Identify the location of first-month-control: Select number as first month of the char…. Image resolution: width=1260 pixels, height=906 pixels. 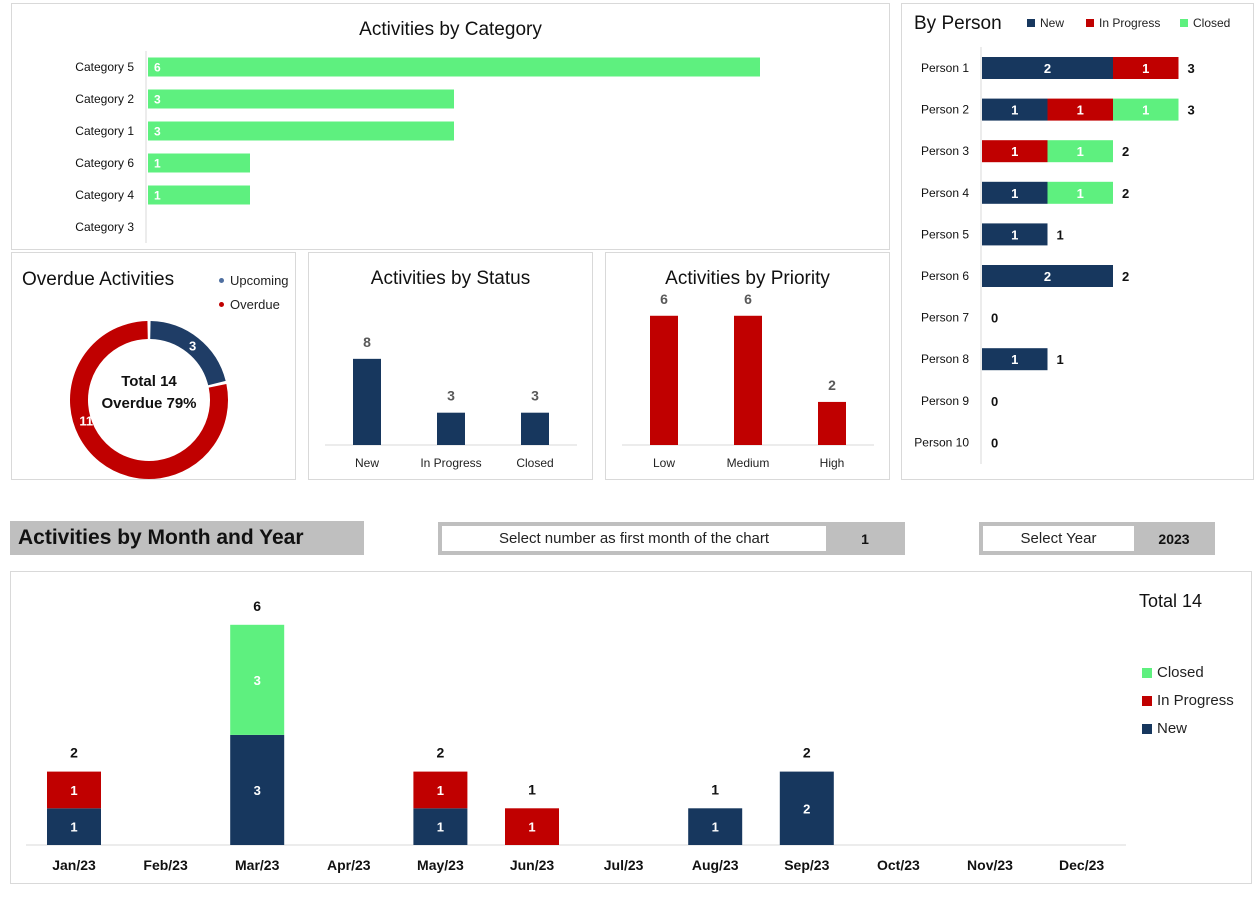
(671, 538).